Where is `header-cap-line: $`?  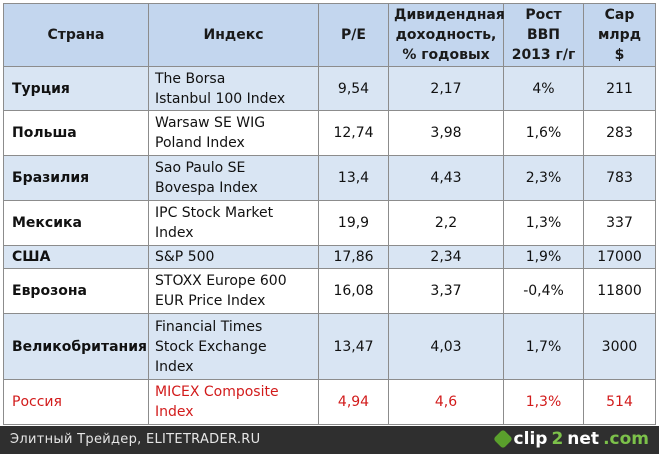
header-cap-line: $ is located at coordinates (619, 55).